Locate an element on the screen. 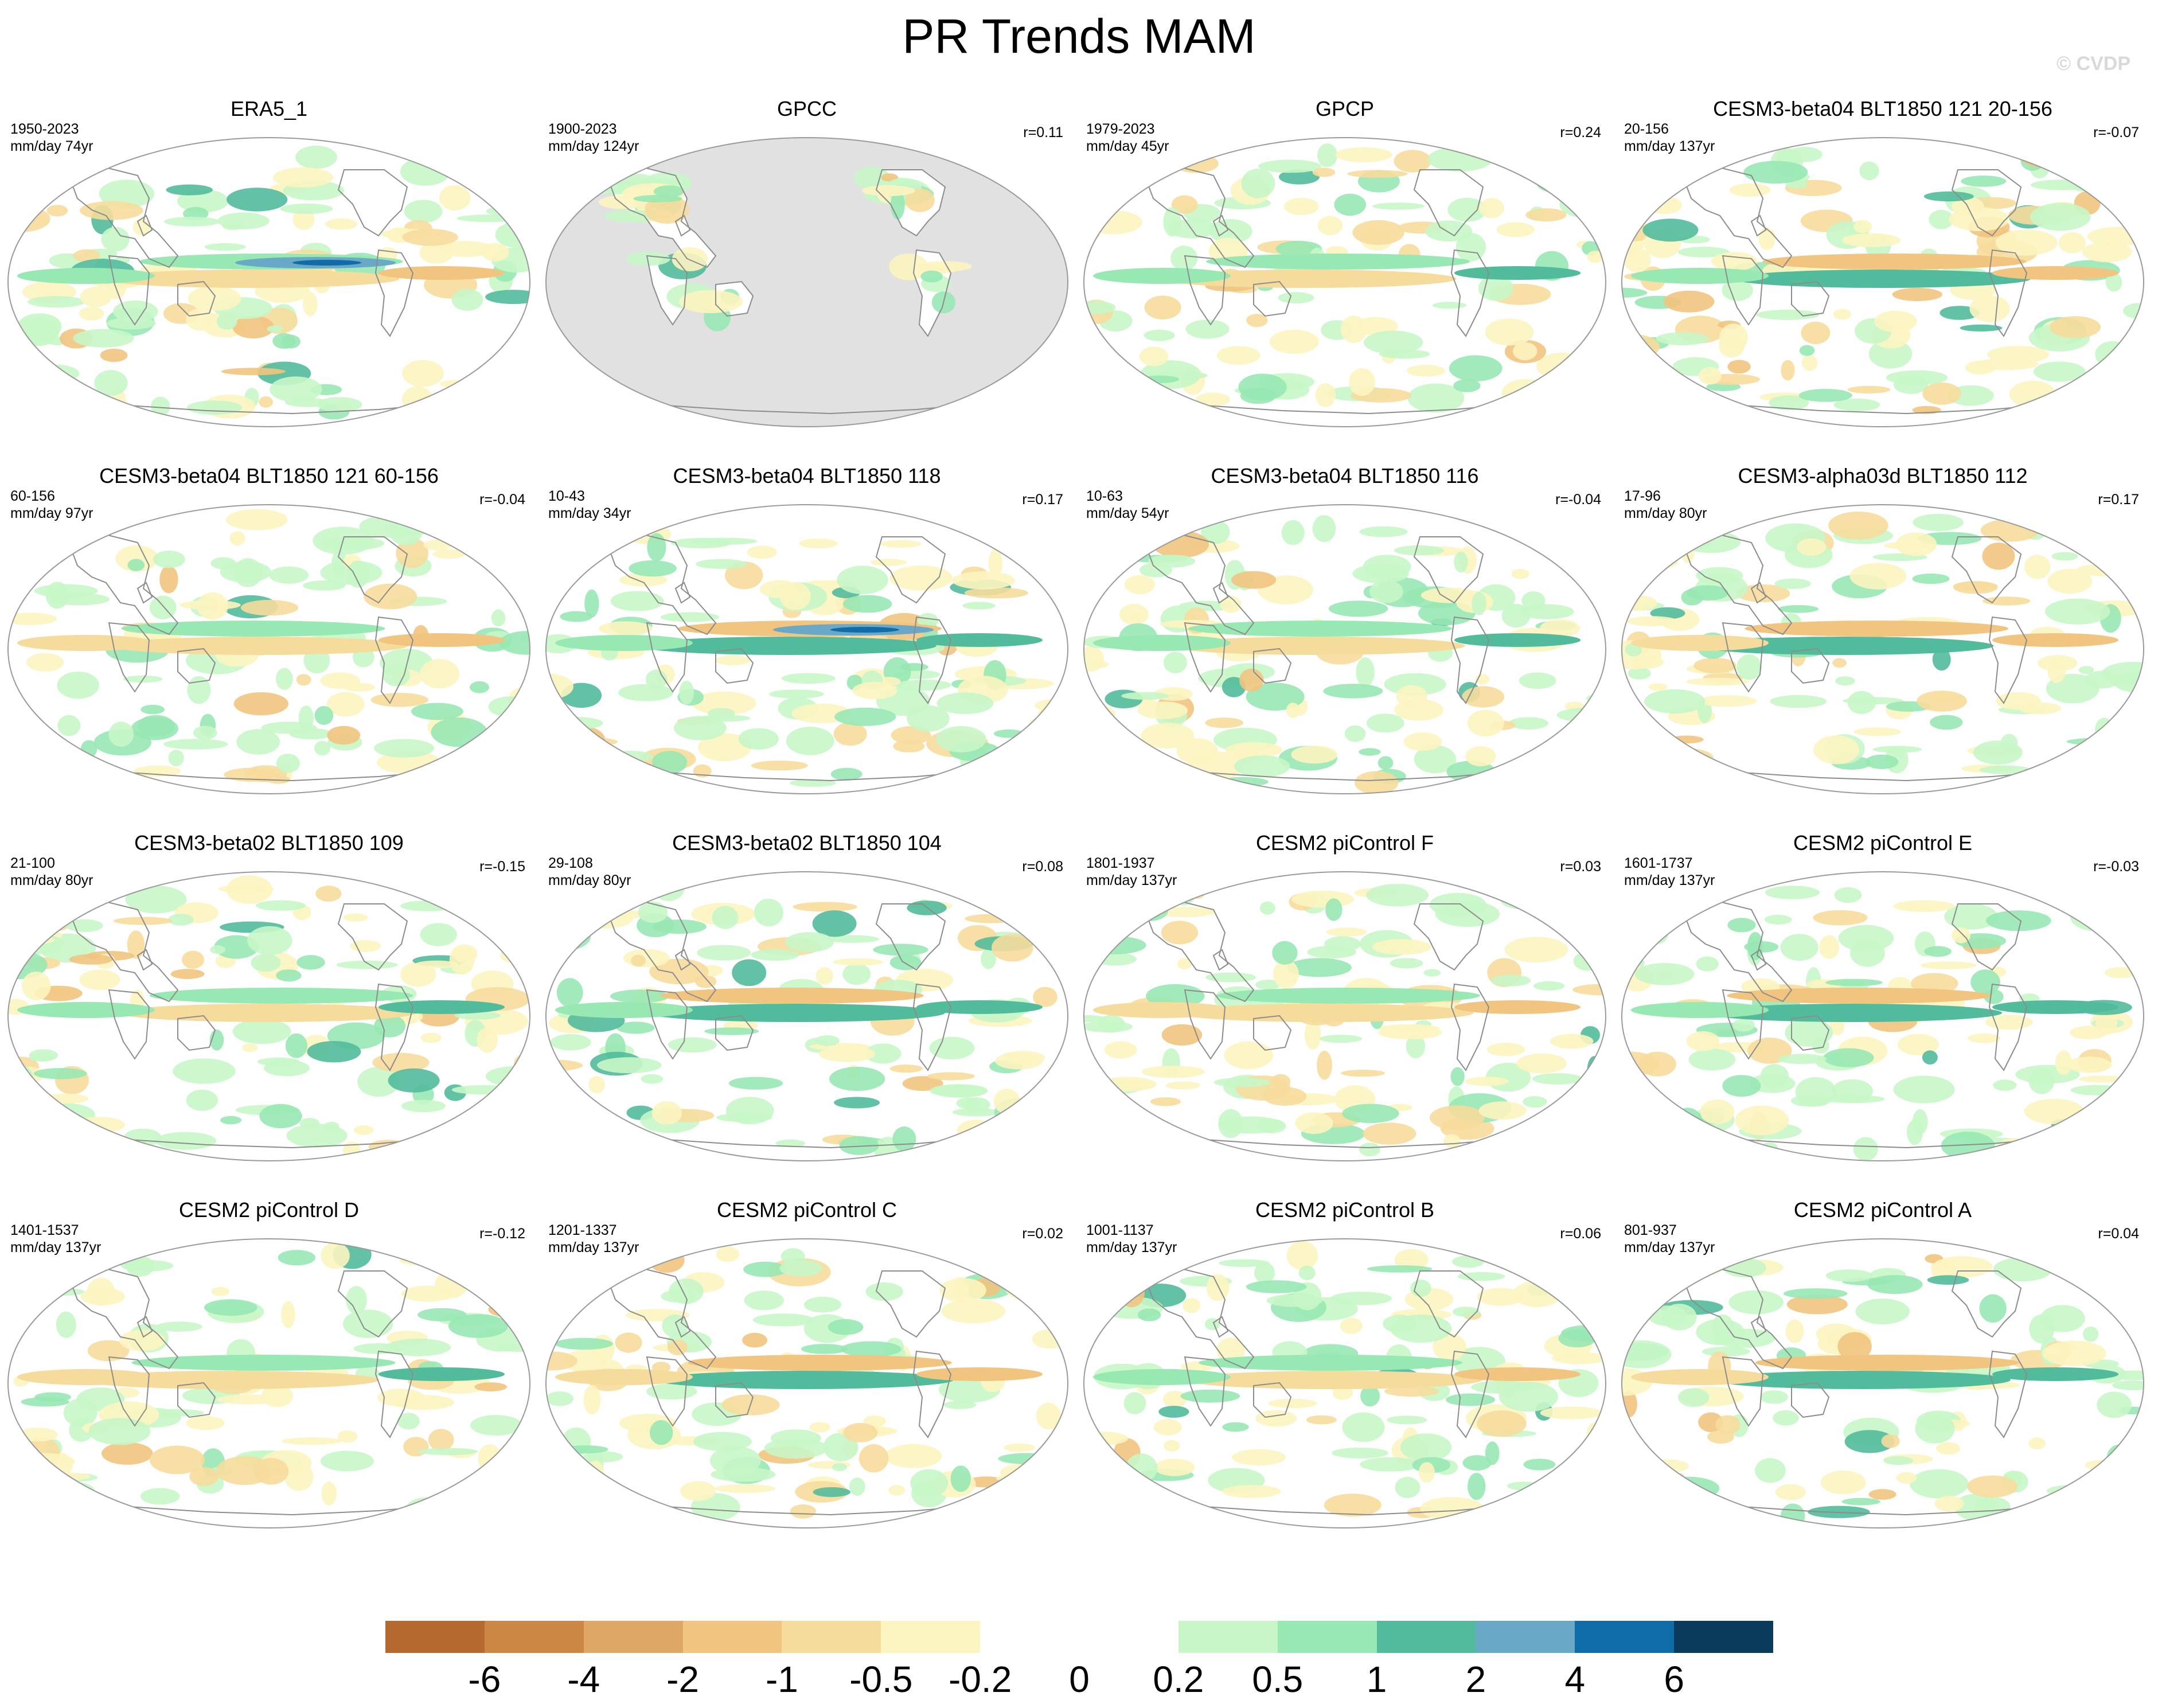 This screenshot has height=1708, width=2158. panel-correlation: r=0.24 is located at coordinates (1580, 132).